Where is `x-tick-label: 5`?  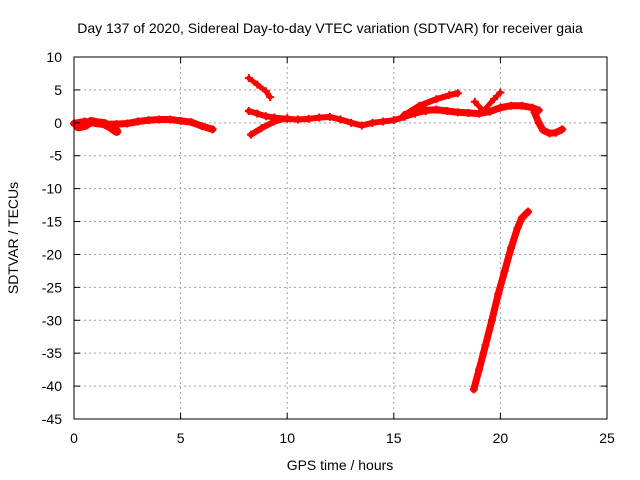
x-tick-label: 5 is located at coordinates (181, 438).